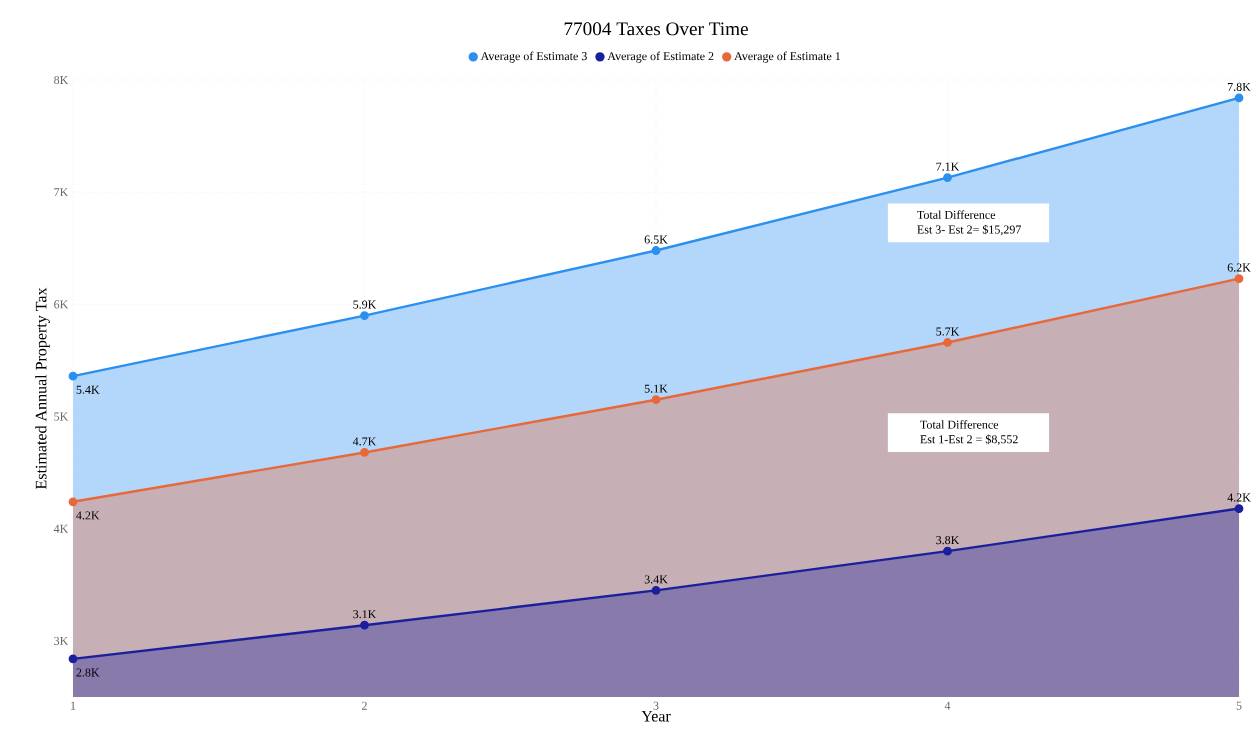  What do you see at coordinates (88, 389) in the screenshot?
I see `data-label: 5.4K` at bounding box center [88, 389].